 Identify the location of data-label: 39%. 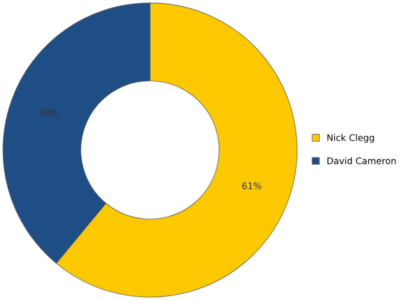
(48, 112).